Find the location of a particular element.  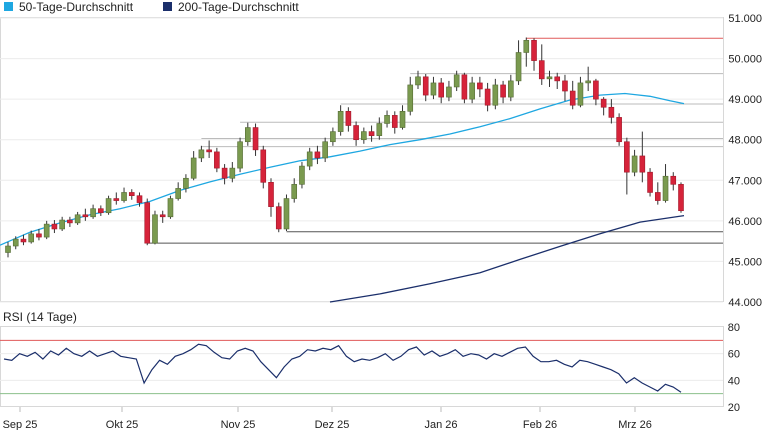

x-tick-label: Feb 26 is located at coordinates (540, 424).